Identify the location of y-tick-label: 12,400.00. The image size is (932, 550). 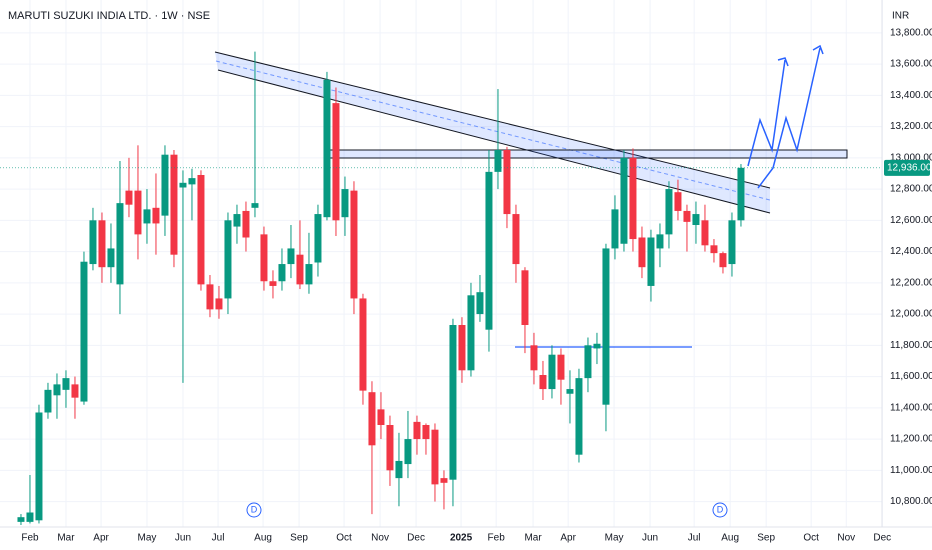
(911, 251).